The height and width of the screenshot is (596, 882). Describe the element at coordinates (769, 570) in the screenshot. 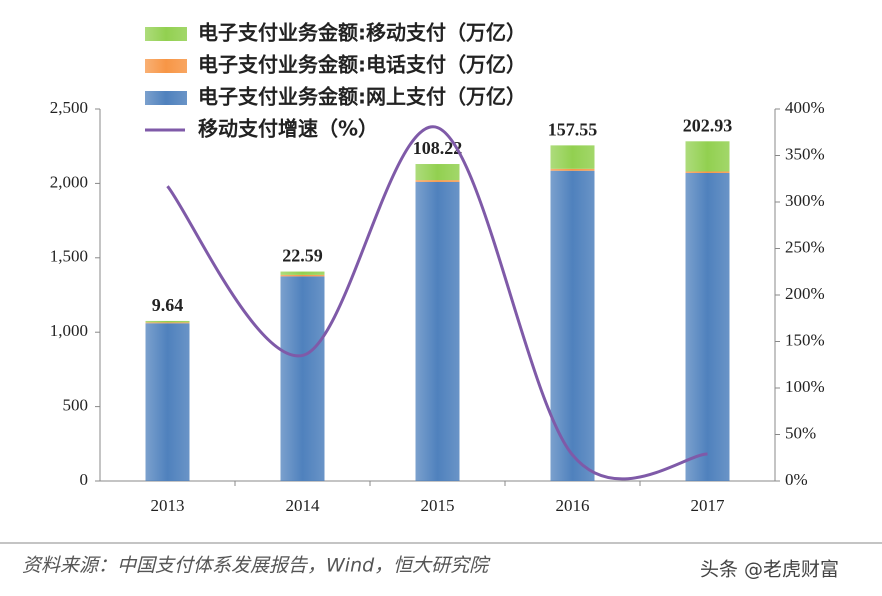

I see `watermark: 头条 @老虎财富` at that location.